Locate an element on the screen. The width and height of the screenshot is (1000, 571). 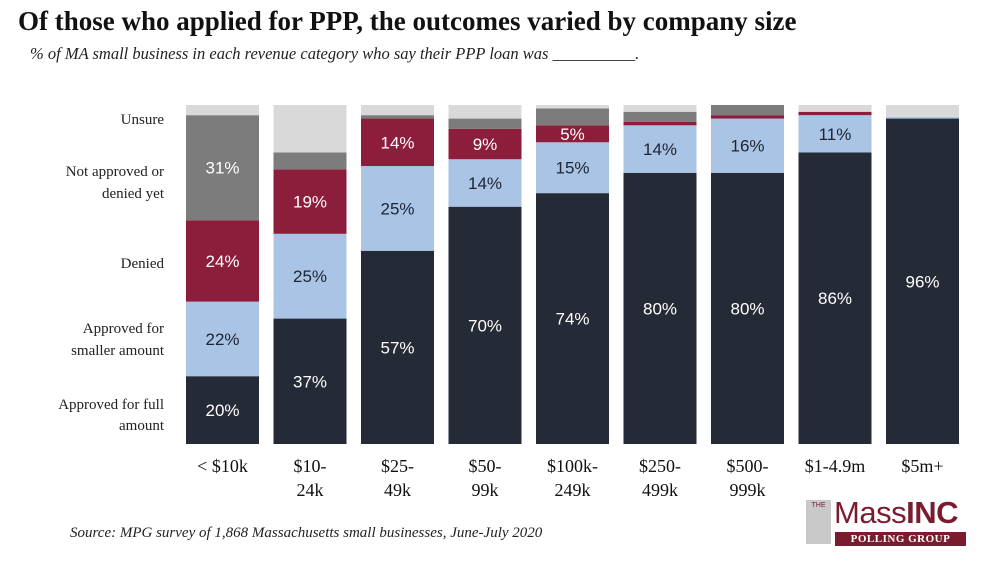
bar-6-denied is located at coordinates (660, 123).